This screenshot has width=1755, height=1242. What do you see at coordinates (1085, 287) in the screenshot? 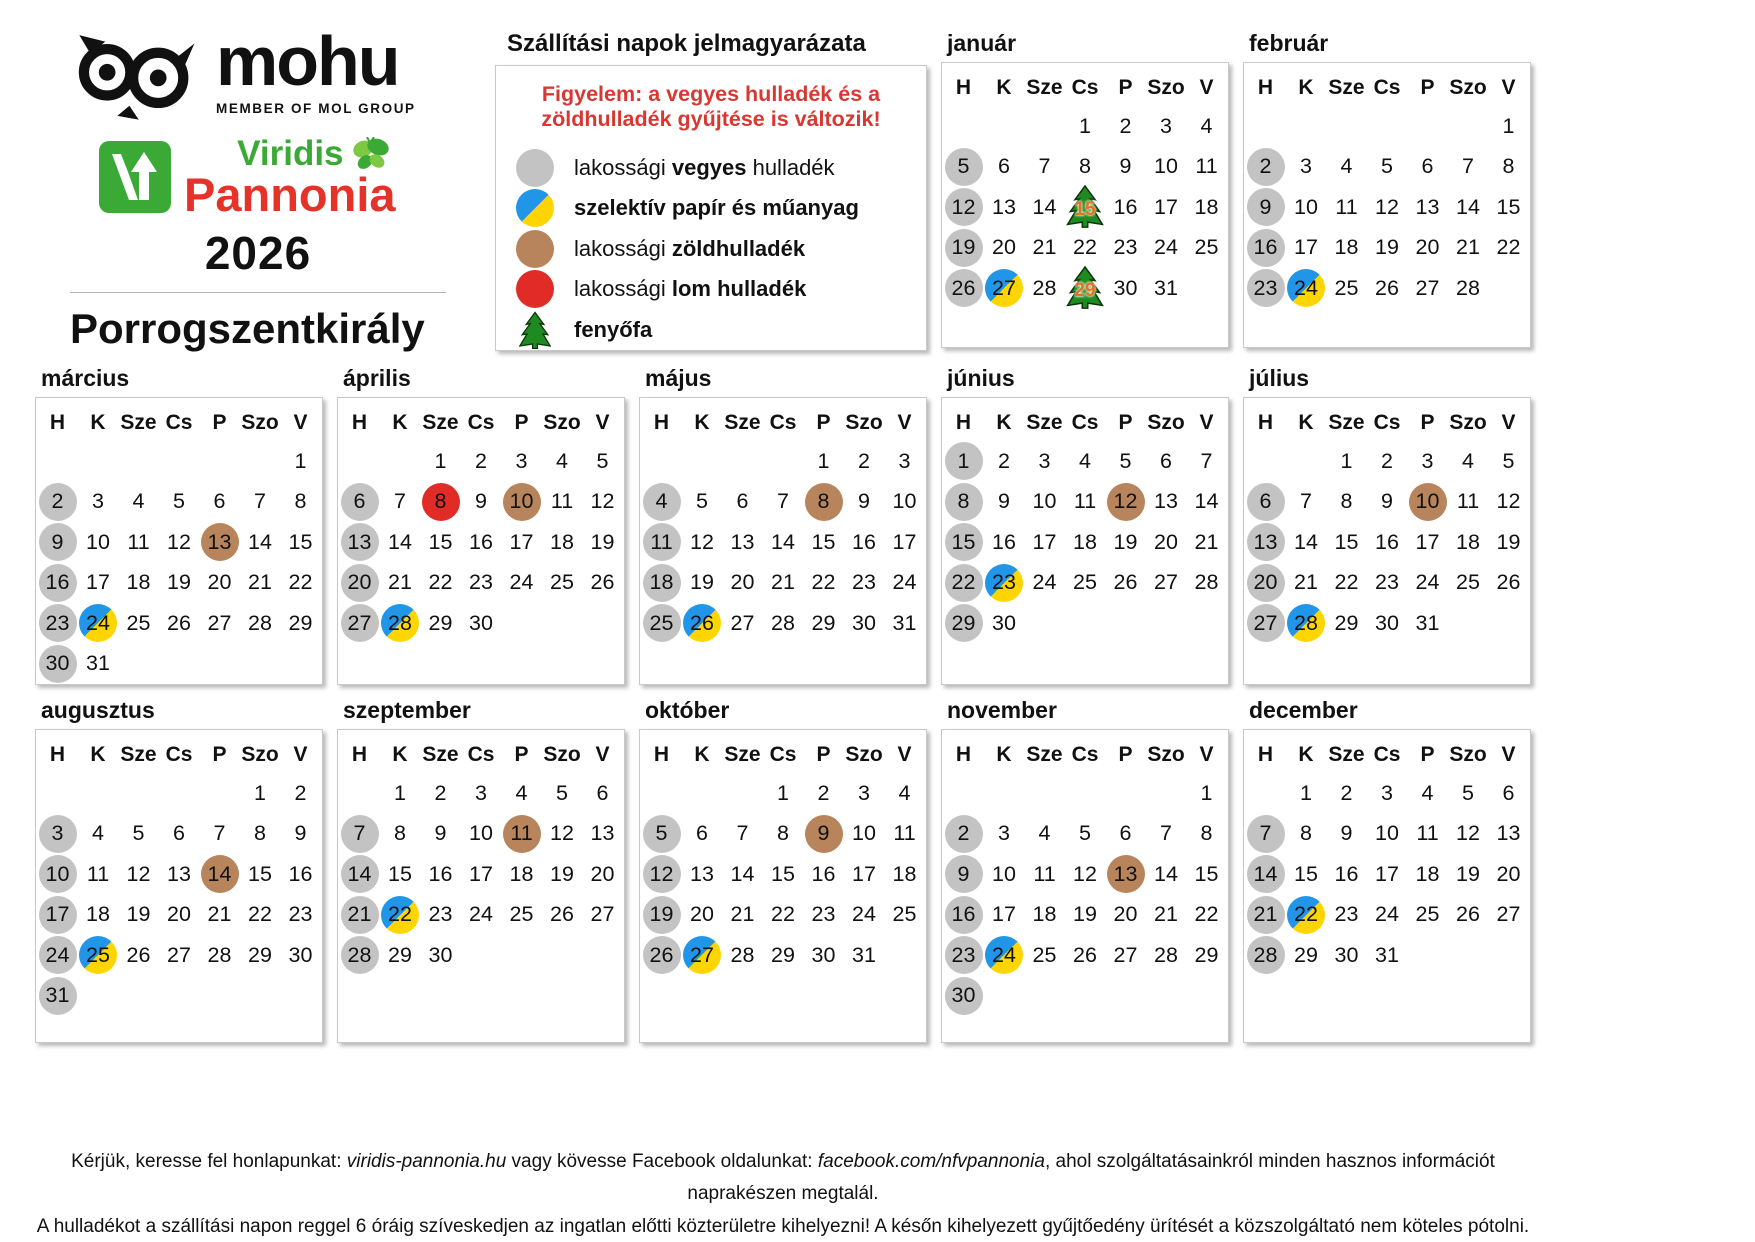
I see `pine-tree-icon` at bounding box center [1085, 287].